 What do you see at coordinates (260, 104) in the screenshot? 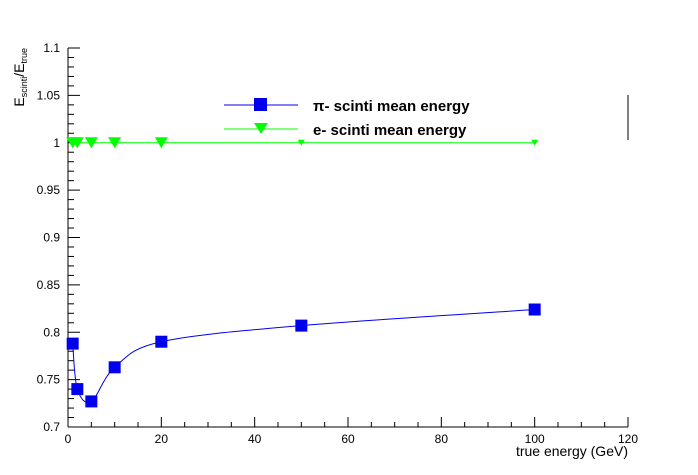
I see `legend-marker-pi` at bounding box center [260, 104].